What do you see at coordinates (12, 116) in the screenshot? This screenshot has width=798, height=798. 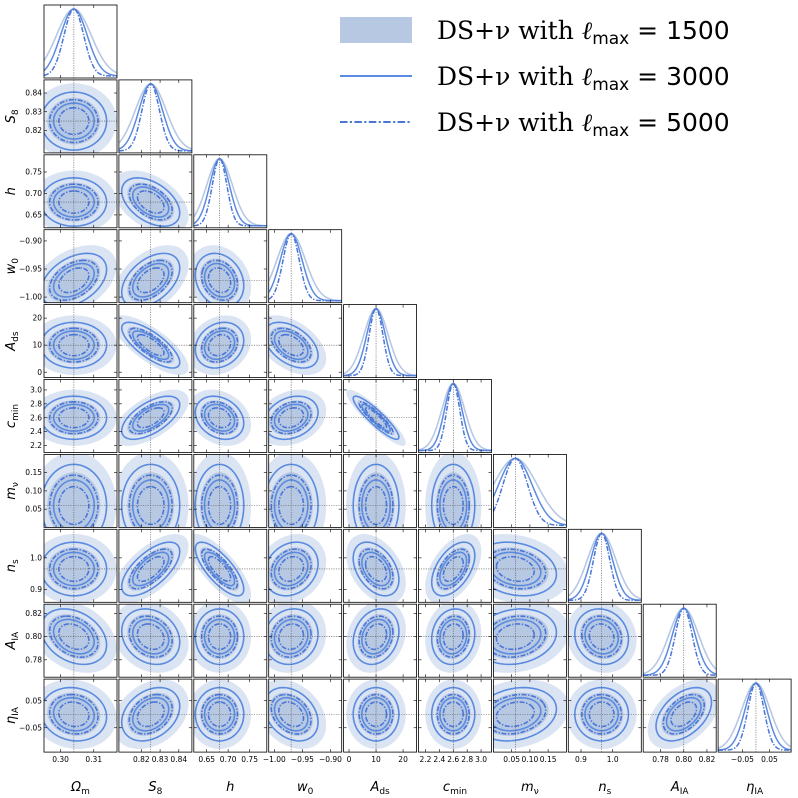 I see `yaxis-label-S8: S8` at bounding box center [12, 116].